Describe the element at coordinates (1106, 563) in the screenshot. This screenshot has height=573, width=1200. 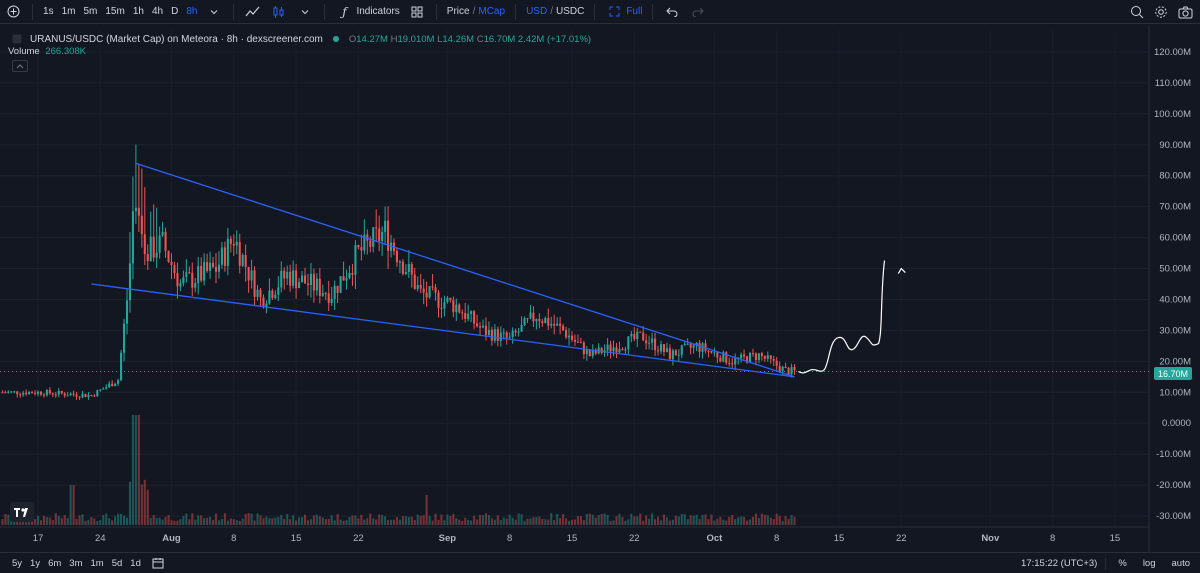
I see `divider` at that location.